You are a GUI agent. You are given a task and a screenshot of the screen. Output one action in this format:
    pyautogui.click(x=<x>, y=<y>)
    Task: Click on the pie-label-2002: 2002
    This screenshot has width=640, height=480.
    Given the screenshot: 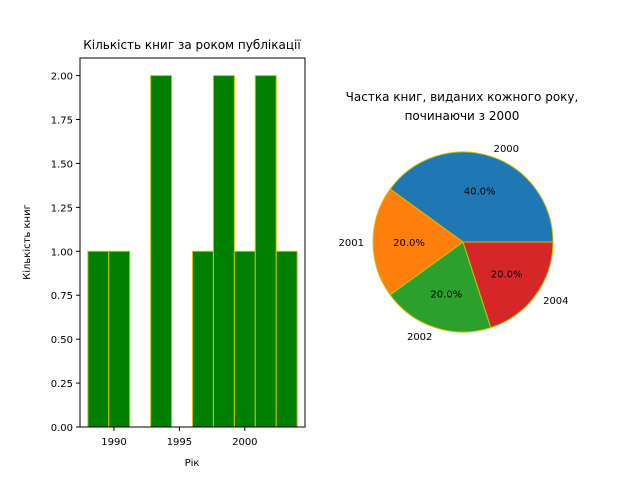 What is the action you would take?
    pyautogui.click(x=419, y=337)
    